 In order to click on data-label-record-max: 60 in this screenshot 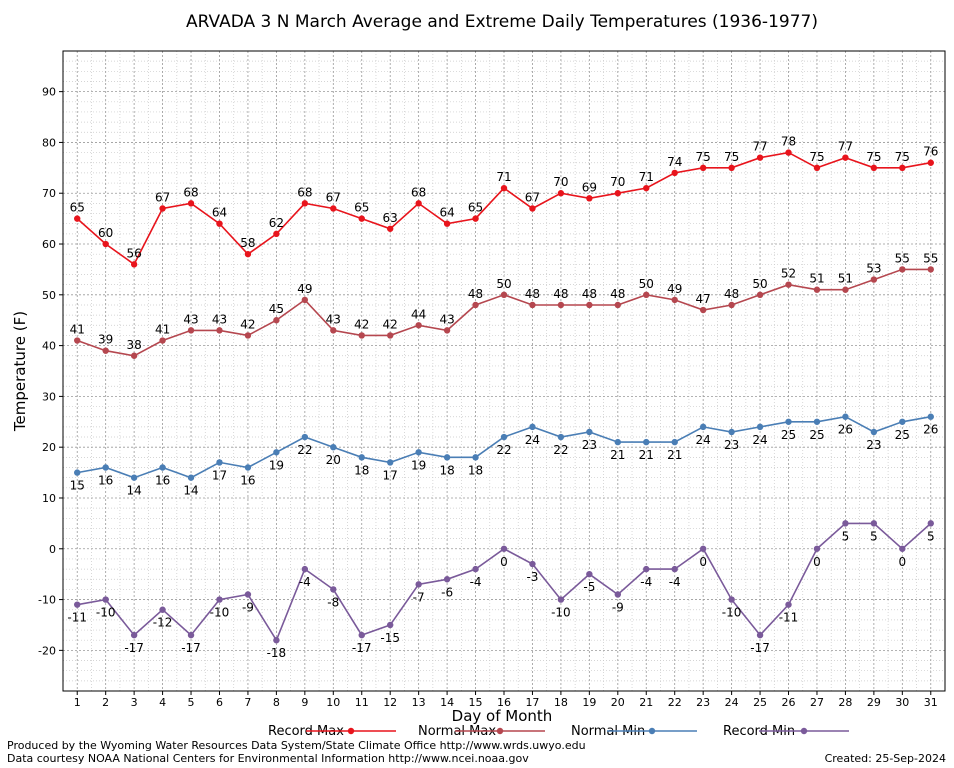, I will do `click(105, 233)`.